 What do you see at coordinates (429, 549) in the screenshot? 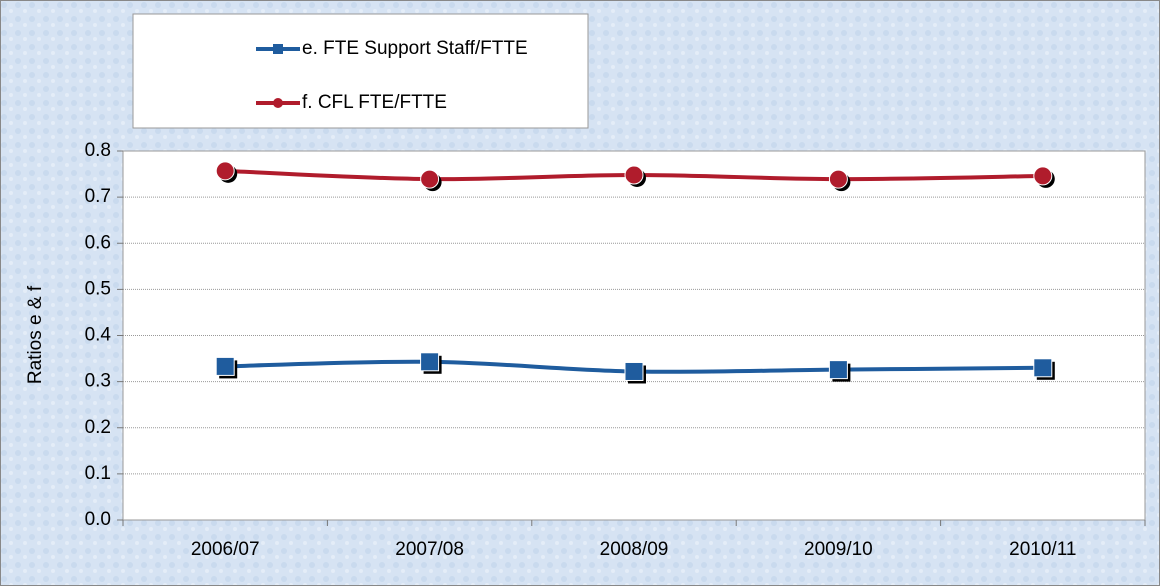
I see `x-tick-label: 2007/08` at bounding box center [429, 549].